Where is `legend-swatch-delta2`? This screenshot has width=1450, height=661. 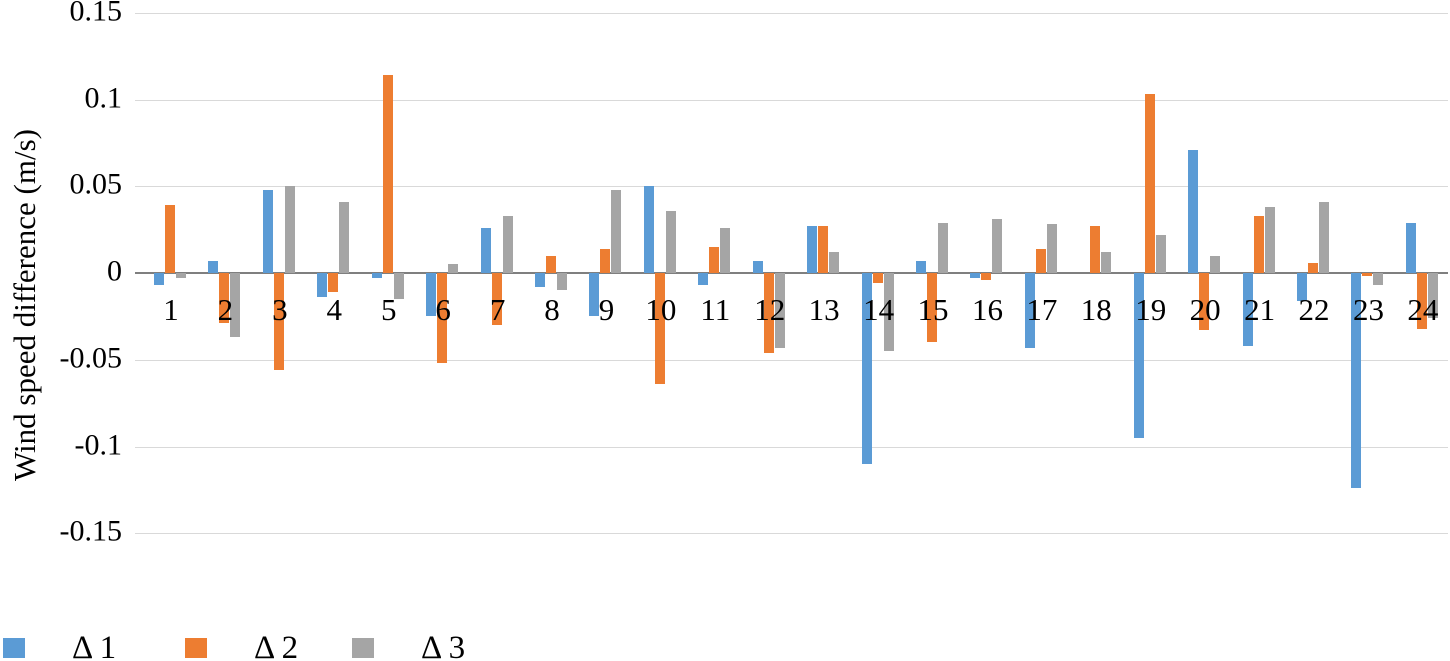
legend-swatch-delta2 is located at coordinates (196, 648).